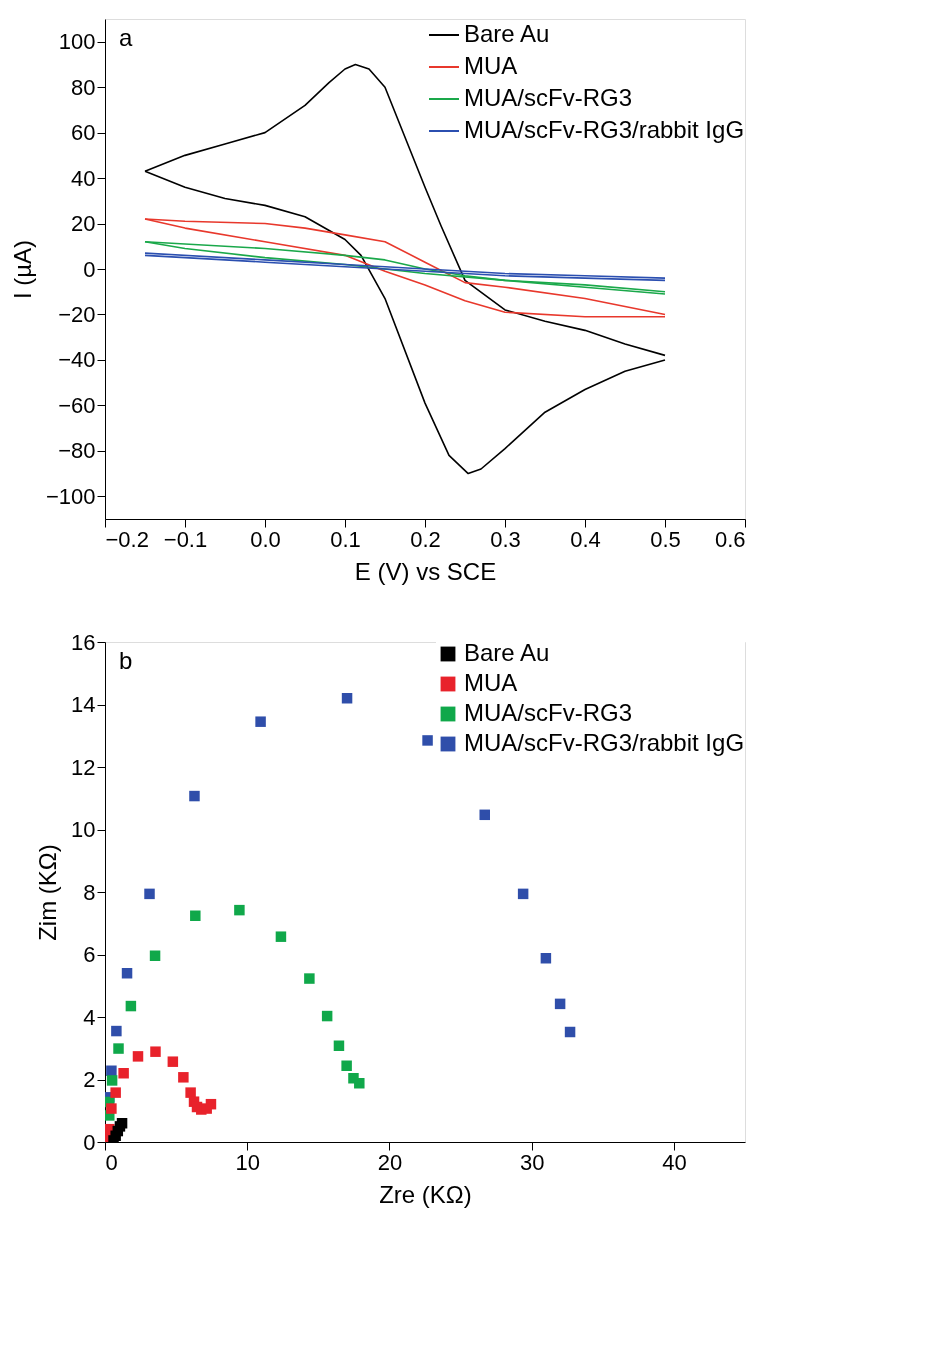 The width and height of the screenshot is (935, 1348). I want to click on y-axis-title: Zim (KΩ), so click(48, 892).